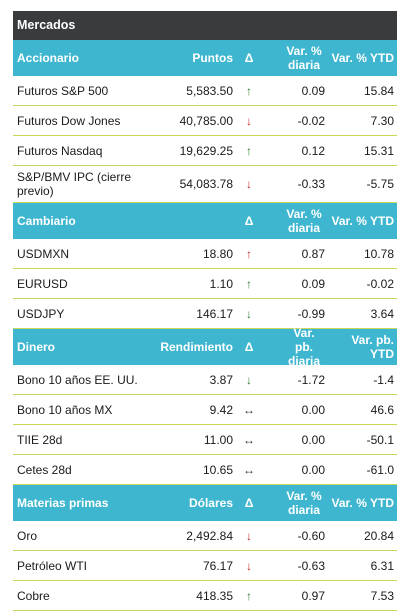 Image resolution: width=402 pixels, height=611 pixels. What do you see at coordinates (60, 150) in the screenshot?
I see `row-name: Futuros Nasdaq` at bounding box center [60, 150].